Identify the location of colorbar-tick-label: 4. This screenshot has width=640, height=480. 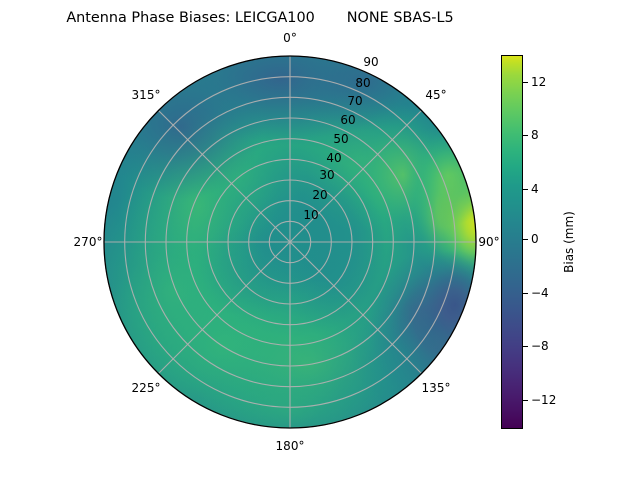
(535, 188).